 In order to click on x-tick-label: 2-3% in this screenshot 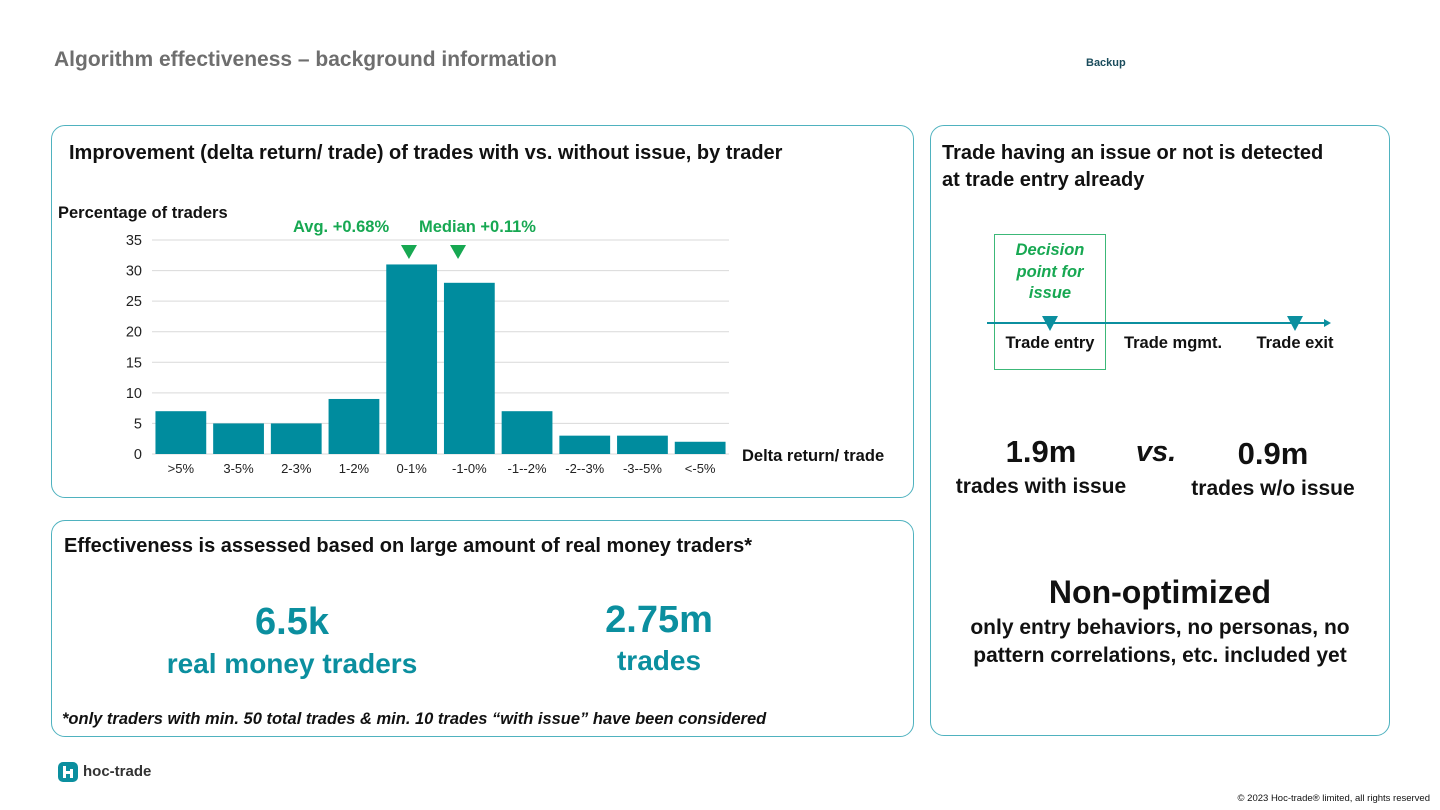, I will do `click(296, 468)`.